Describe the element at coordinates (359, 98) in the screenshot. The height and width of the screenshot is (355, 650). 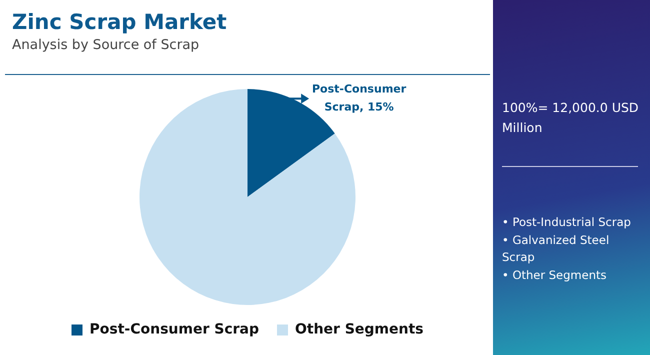
I see `data-label: Post-Consumer Scrap, 15%` at that location.